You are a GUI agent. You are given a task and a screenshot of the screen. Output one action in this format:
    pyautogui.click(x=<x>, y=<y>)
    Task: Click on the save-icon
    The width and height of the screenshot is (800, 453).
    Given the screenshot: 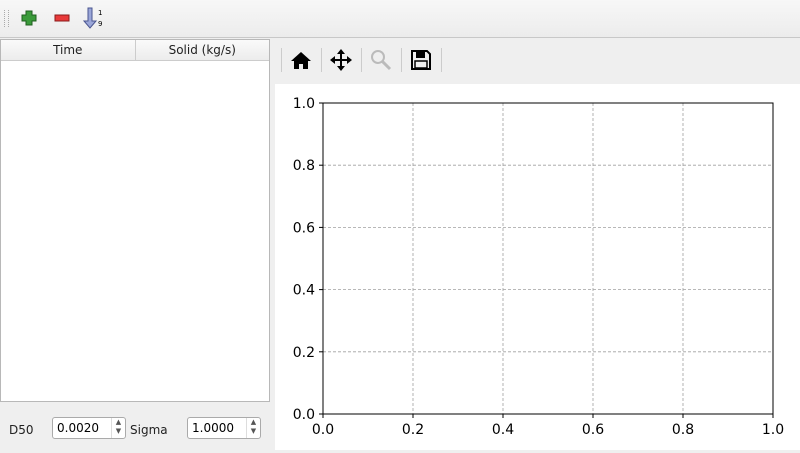 What is the action you would take?
    pyautogui.click(x=421, y=60)
    